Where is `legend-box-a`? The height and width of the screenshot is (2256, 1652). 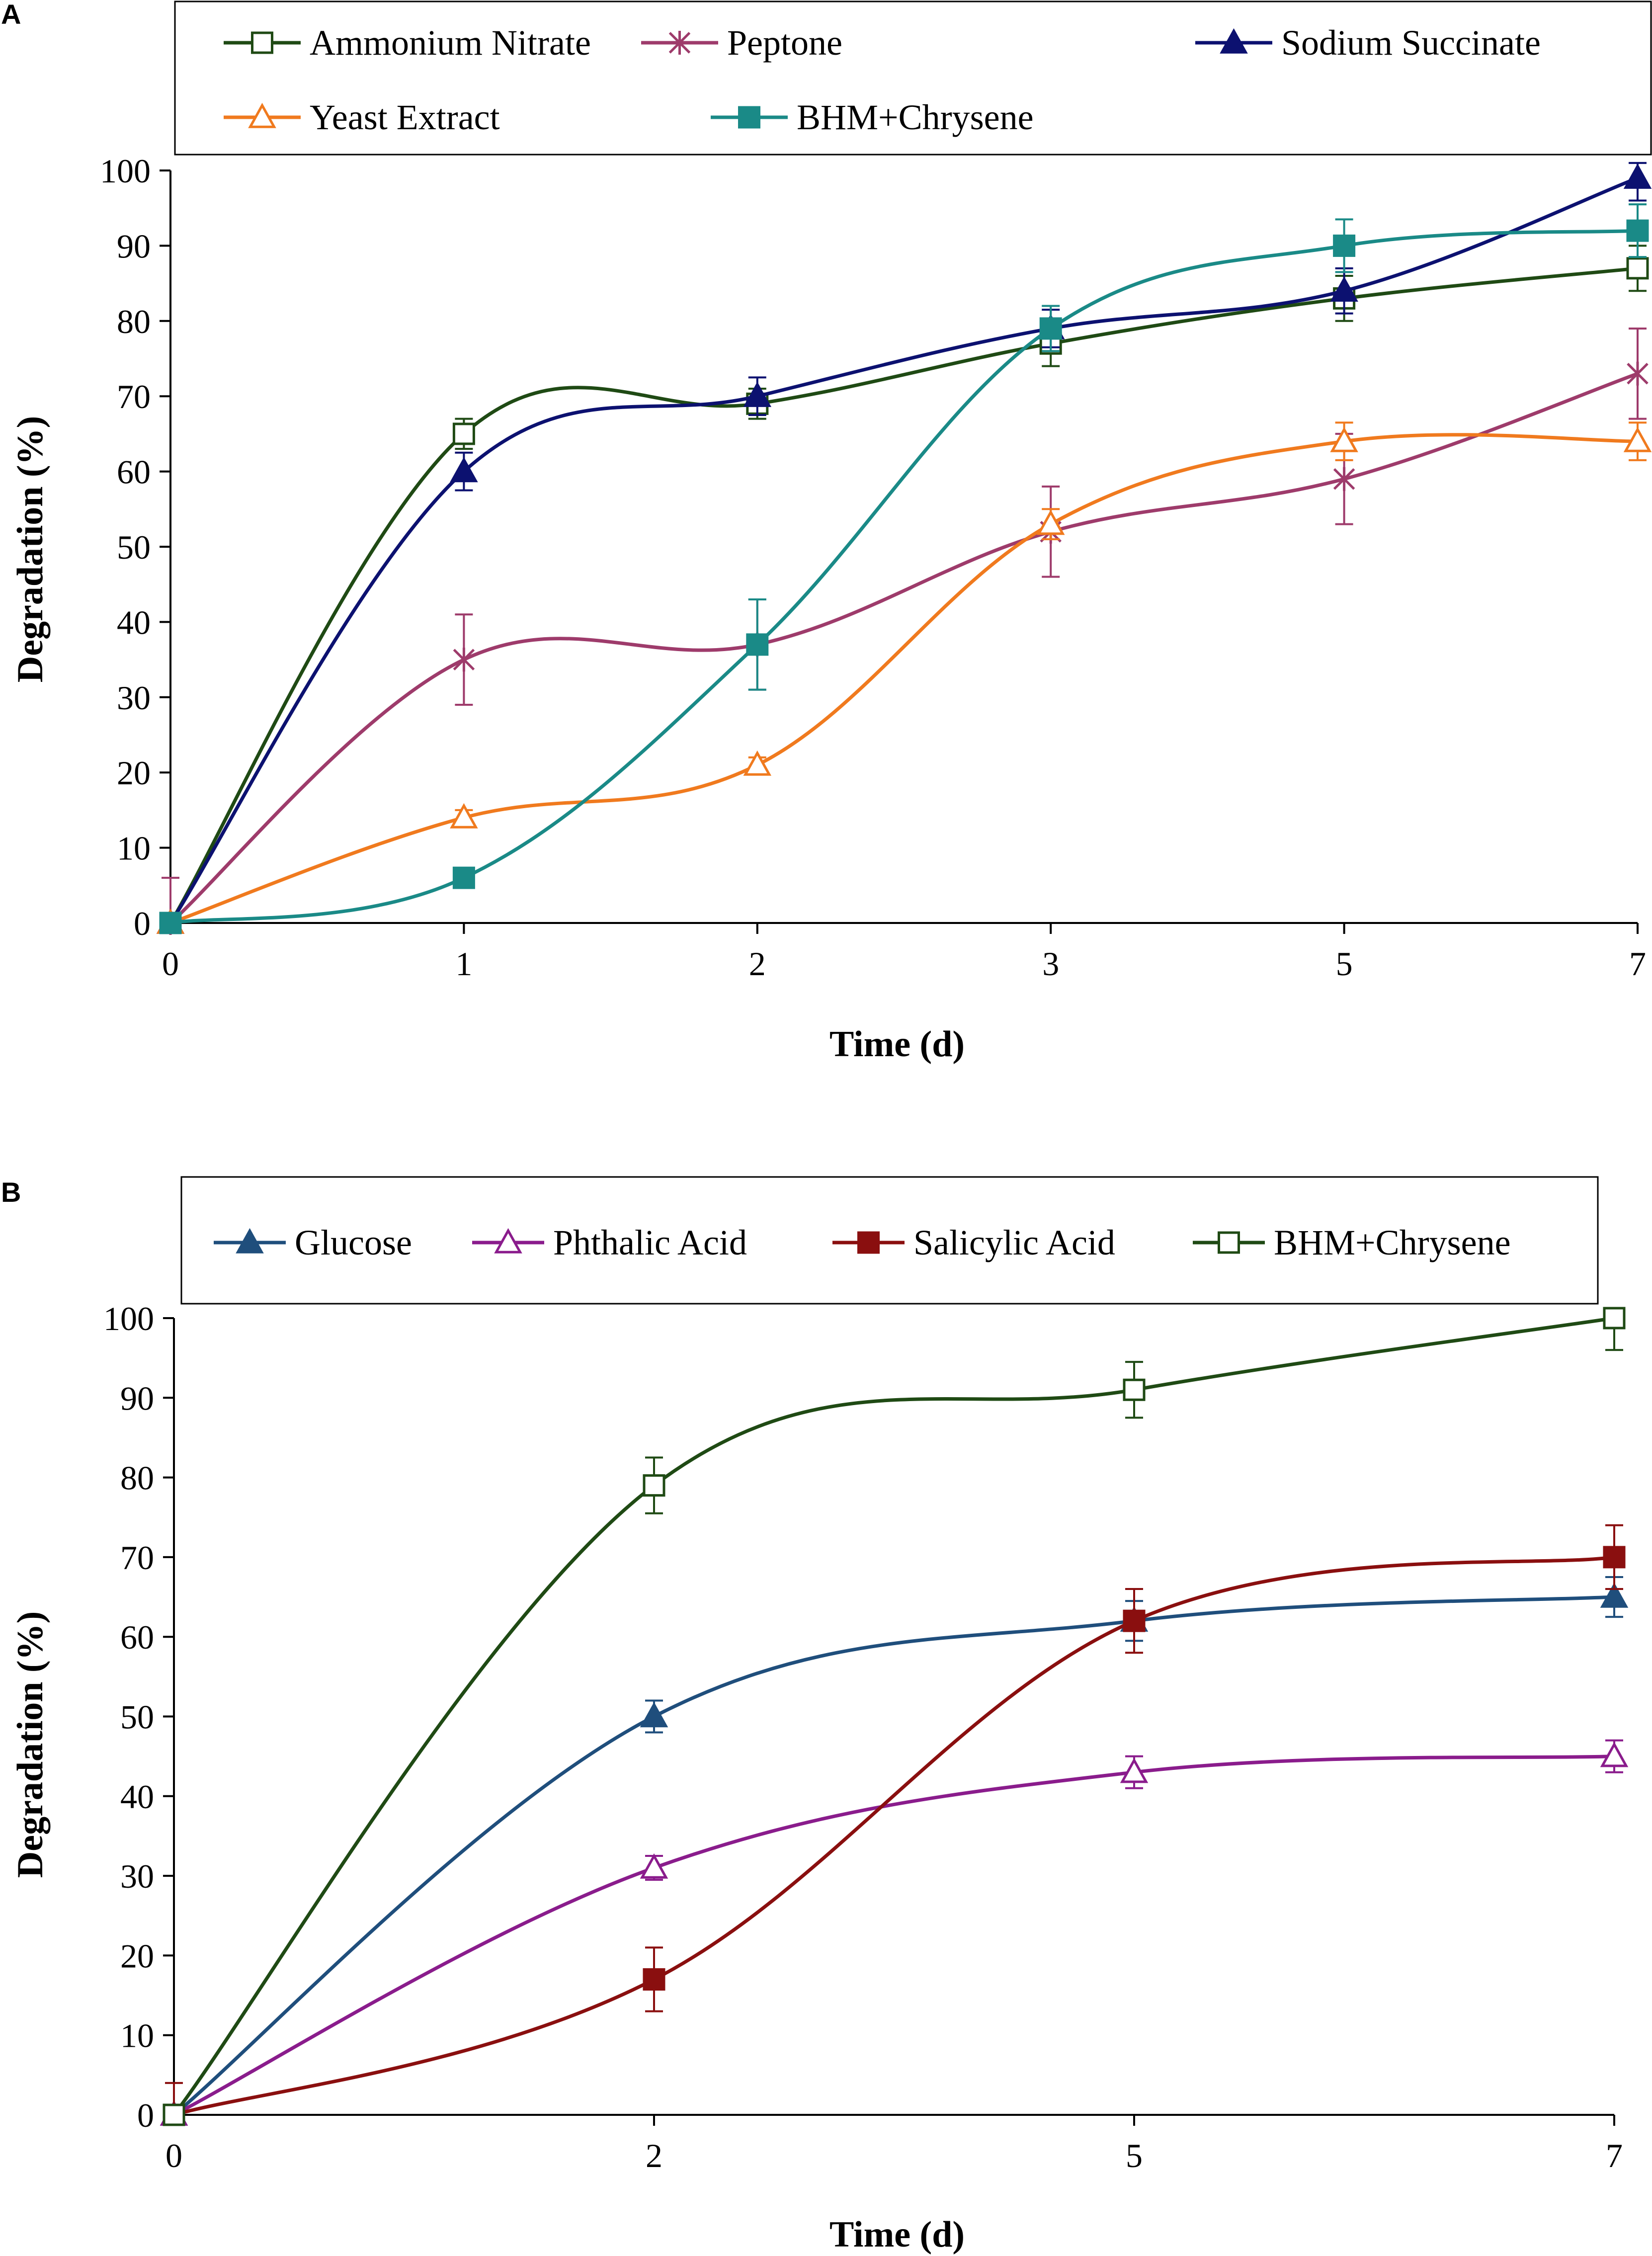
legend-box-a is located at coordinates (913, 78).